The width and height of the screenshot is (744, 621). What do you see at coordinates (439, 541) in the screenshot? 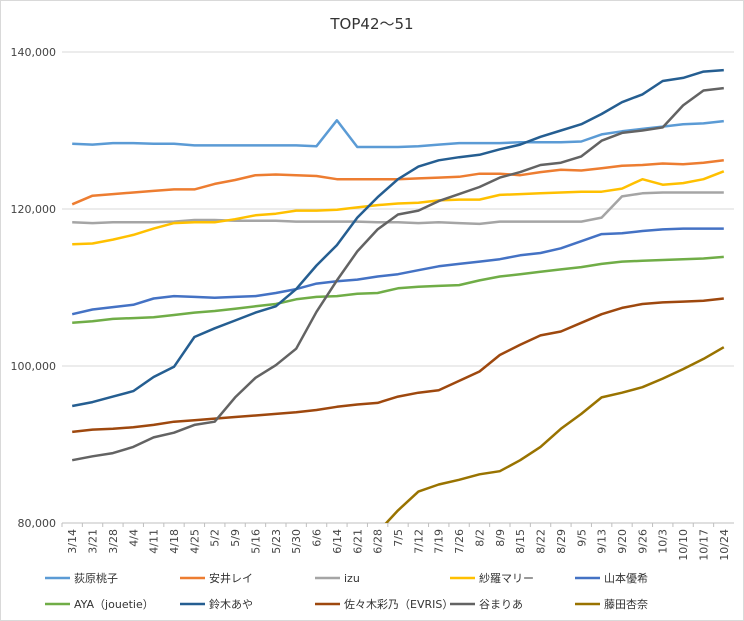
I see `x-tick-label: 7/19` at bounding box center [439, 541].